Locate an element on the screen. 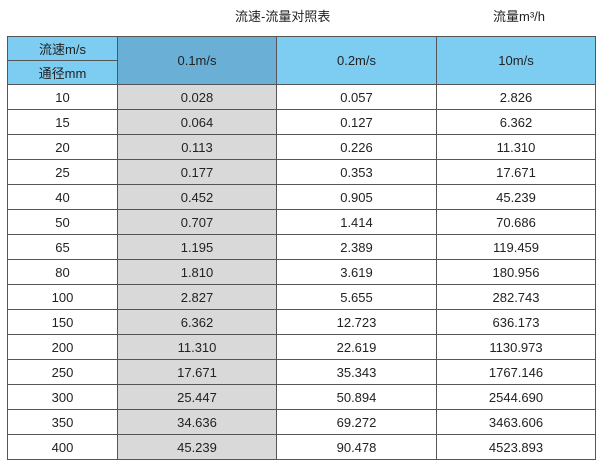 The height and width of the screenshot is (466, 600). flow-cell: 119.459 is located at coordinates (516, 247).